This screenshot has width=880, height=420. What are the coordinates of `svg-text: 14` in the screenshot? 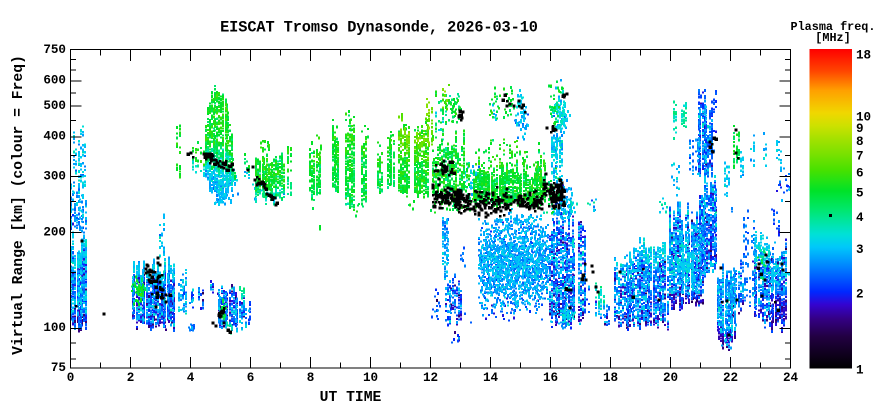 It's located at (491, 378).